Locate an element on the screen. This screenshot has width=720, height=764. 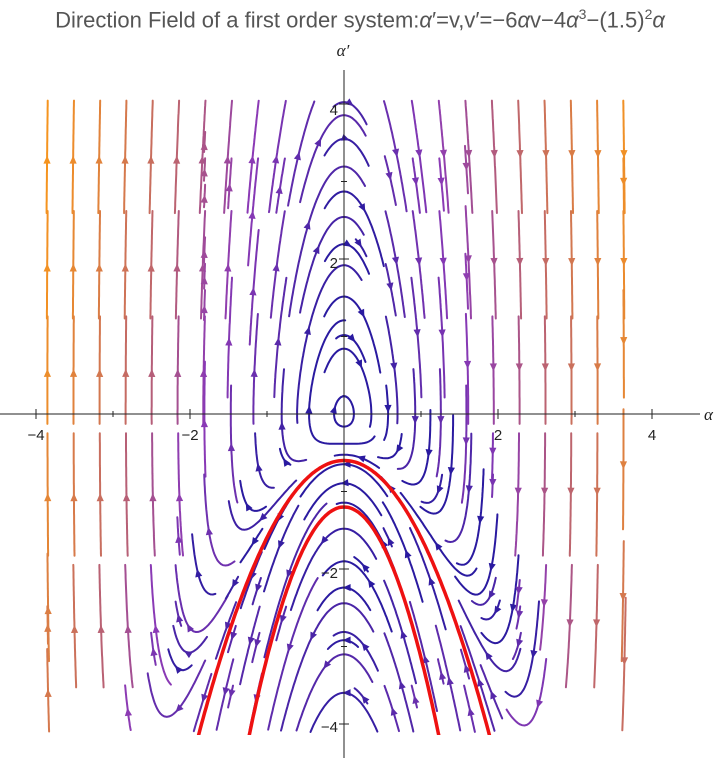
highlighted-curve is located at coordinates (344, 596).